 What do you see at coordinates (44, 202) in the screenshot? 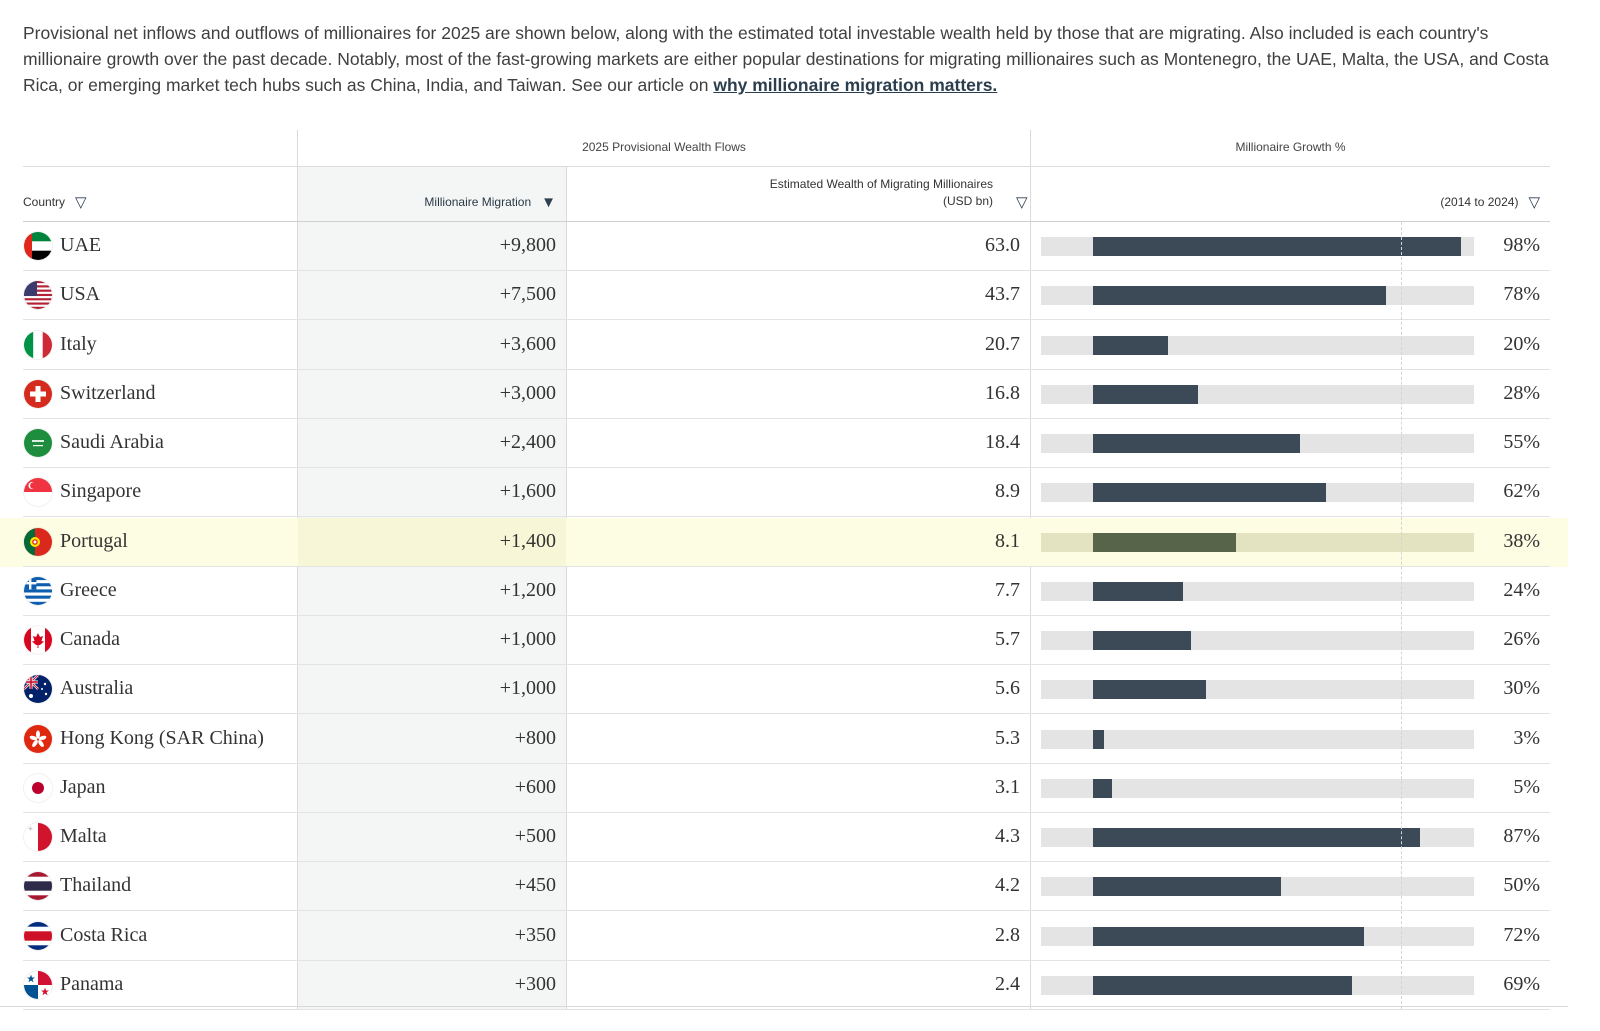
I see `country-header-label: Country` at bounding box center [44, 202].